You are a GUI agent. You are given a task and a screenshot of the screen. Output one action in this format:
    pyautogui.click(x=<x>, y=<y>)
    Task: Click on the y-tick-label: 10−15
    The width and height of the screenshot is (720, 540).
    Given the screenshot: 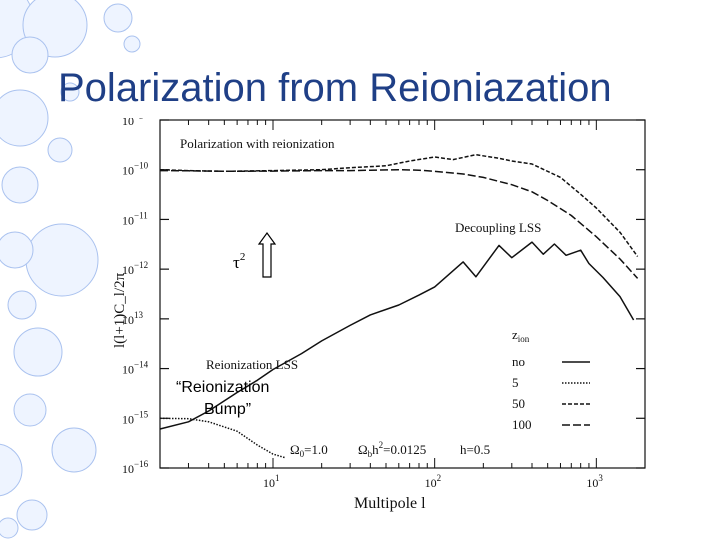 What is the action you would take?
    pyautogui.click(x=135, y=417)
    